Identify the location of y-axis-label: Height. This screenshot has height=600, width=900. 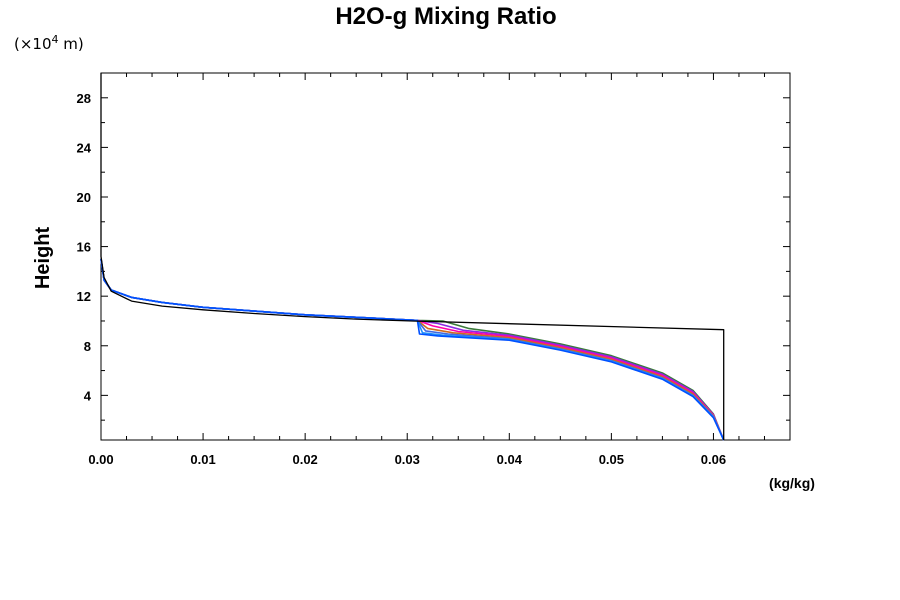
(43, 258).